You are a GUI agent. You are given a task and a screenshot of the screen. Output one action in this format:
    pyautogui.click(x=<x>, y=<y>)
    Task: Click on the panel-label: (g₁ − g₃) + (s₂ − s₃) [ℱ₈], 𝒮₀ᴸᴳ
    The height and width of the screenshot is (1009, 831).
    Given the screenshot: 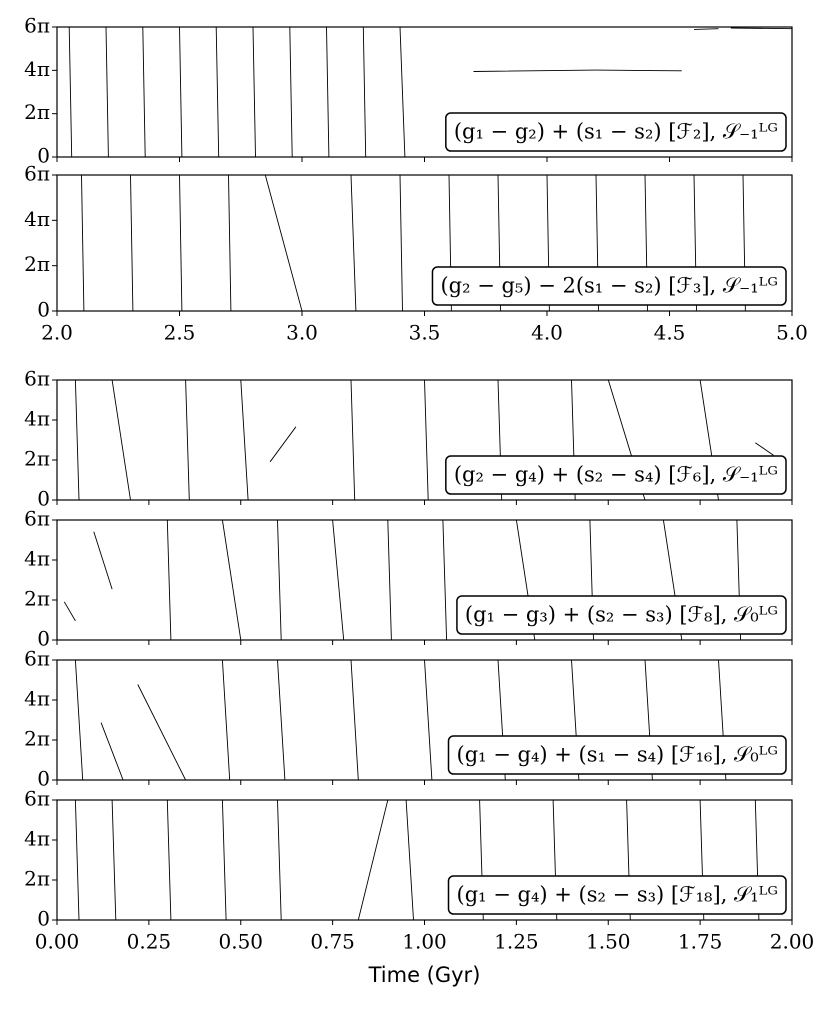 What is the action you would take?
    pyautogui.click(x=621, y=615)
    